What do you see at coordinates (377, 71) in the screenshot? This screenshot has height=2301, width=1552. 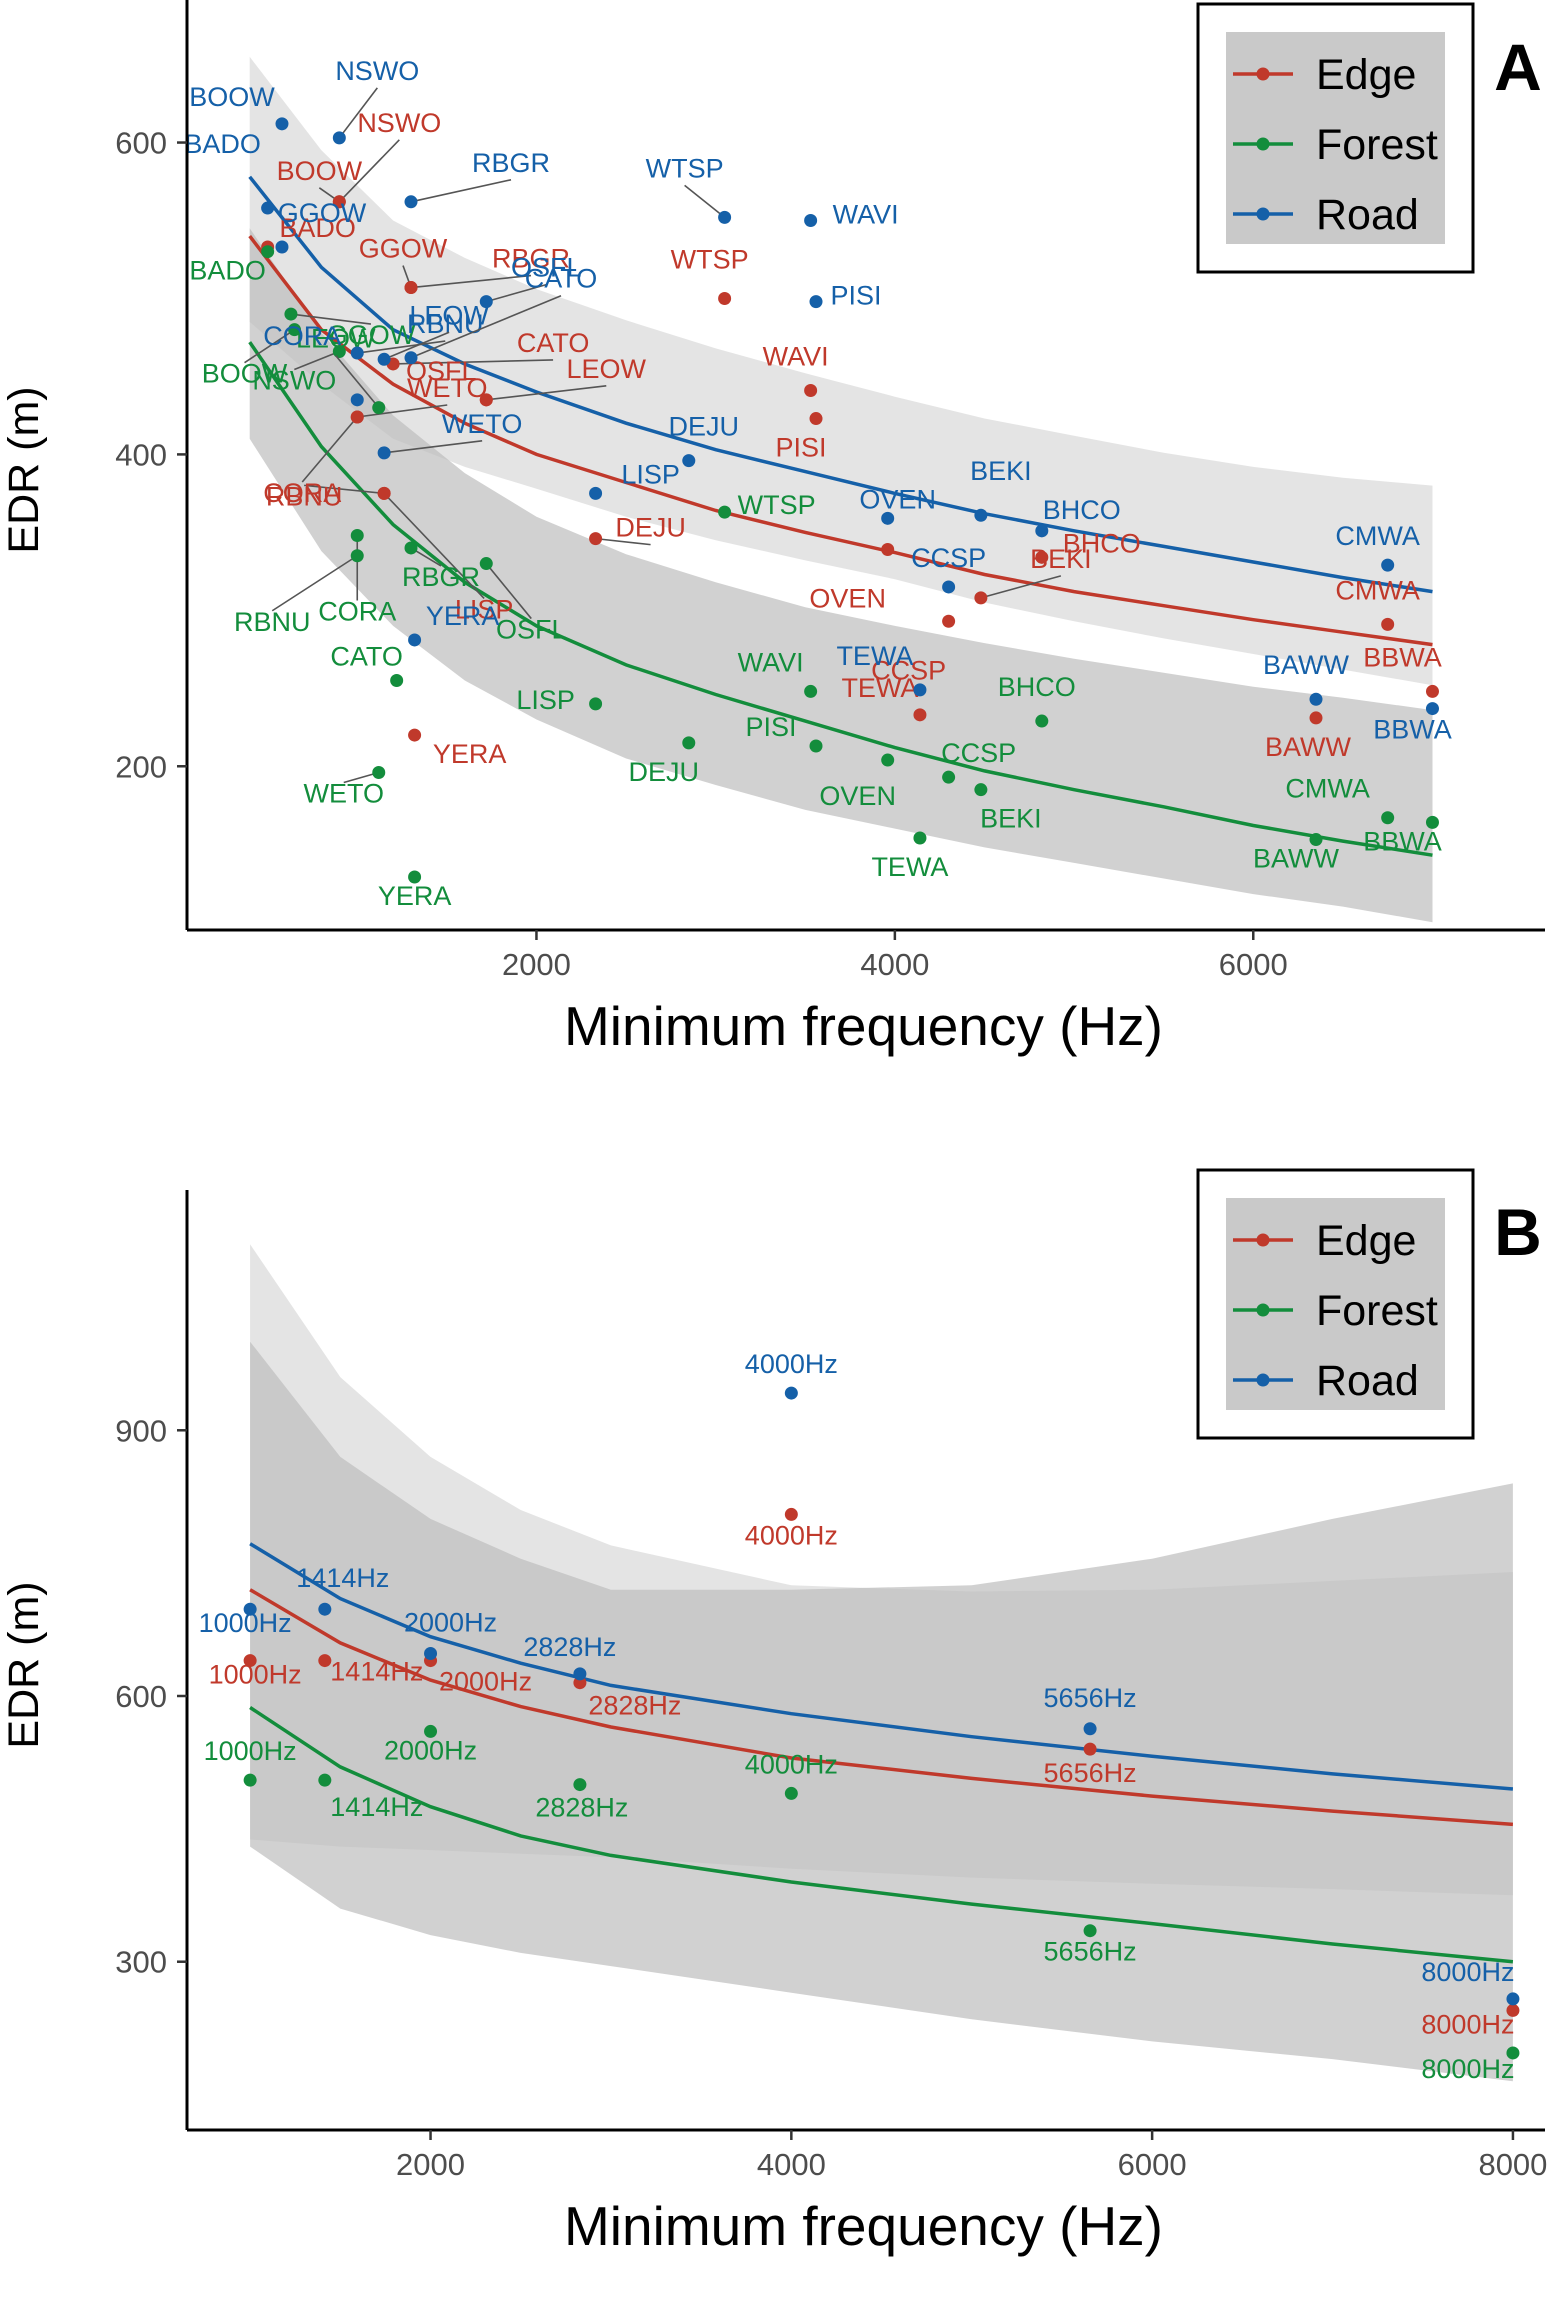 I see `point-label-road: NSWO` at bounding box center [377, 71].